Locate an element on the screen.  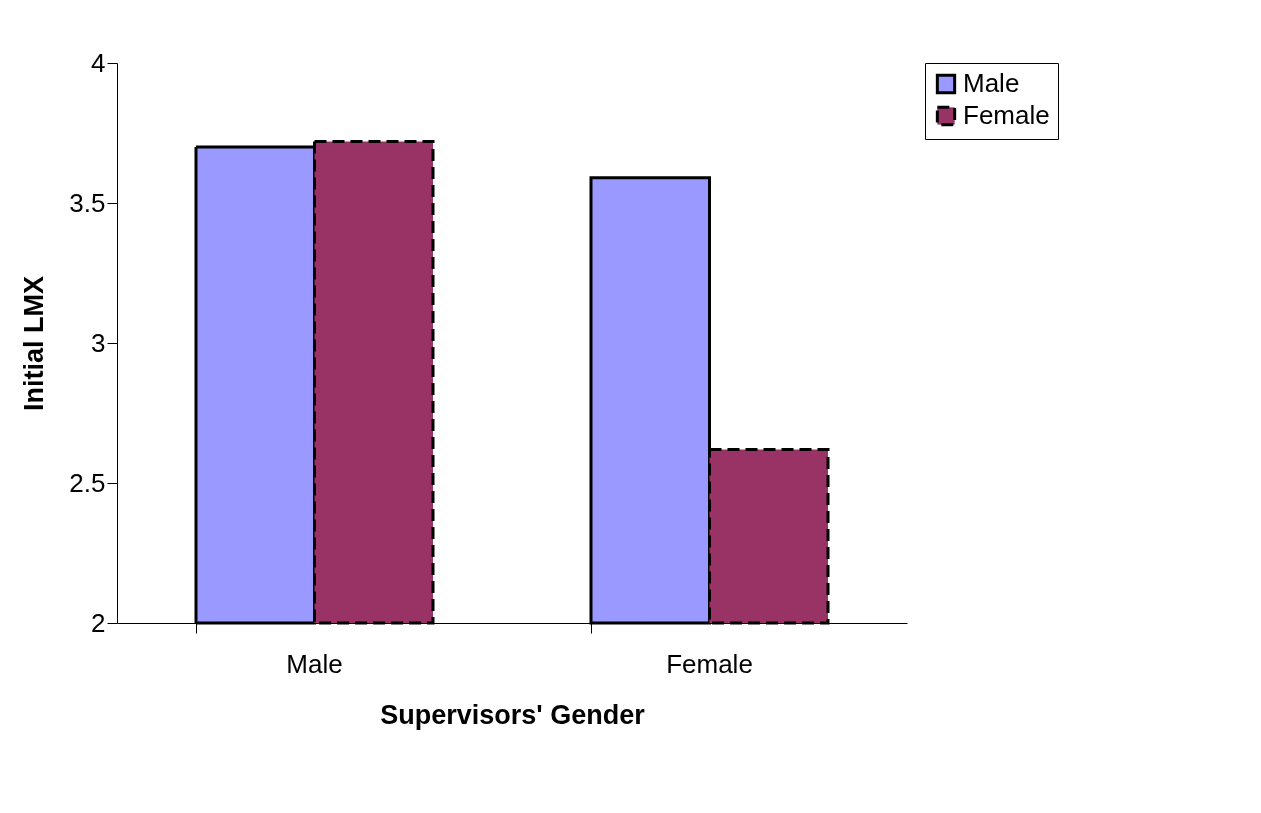
y-tick-label: 2.5 is located at coordinates (87, 482).